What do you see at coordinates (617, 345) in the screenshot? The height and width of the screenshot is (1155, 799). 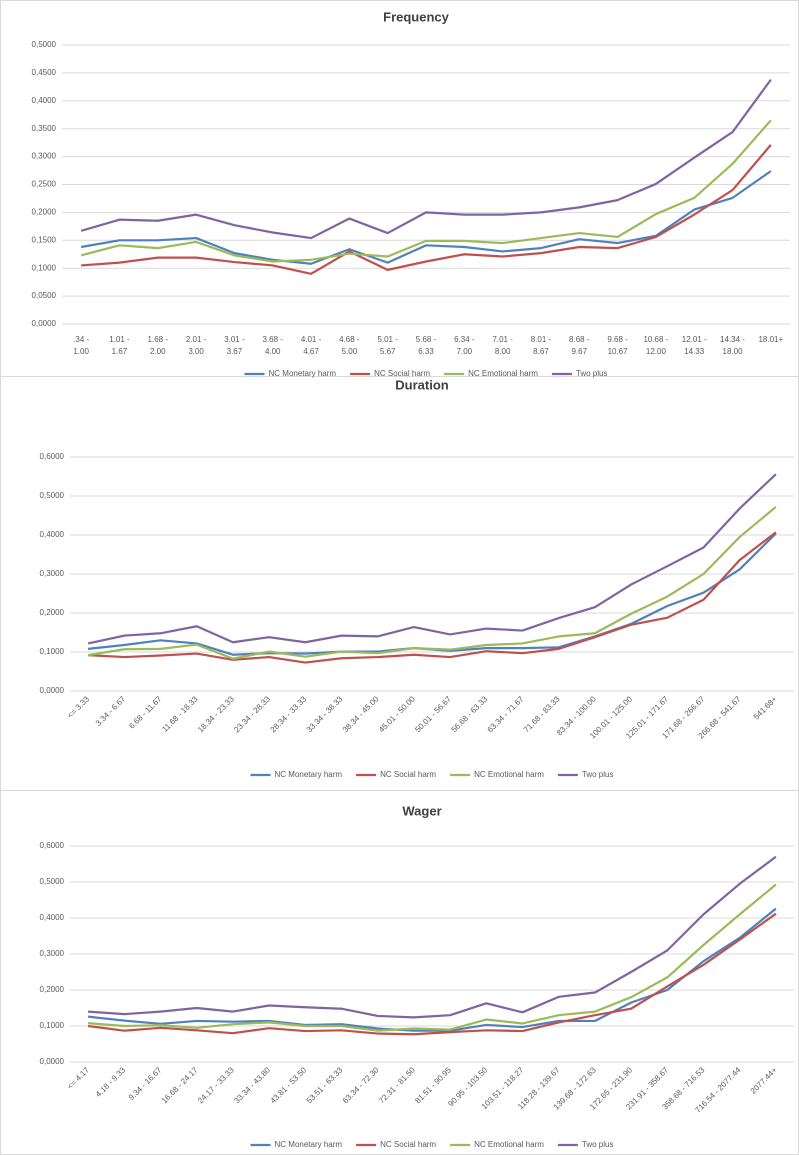 I see `x-tick-label: 9.68 -10.67` at bounding box center [617, 345].